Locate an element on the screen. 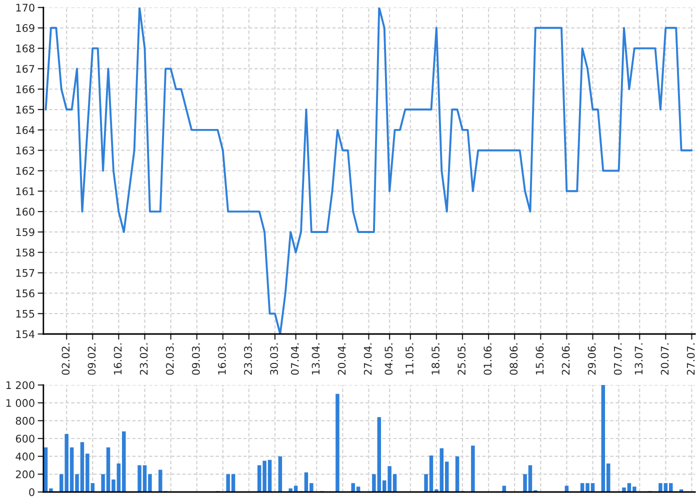 This screenshot has width=700, height=500. y-tick-label: 165 is located at coordinates (25, 110).